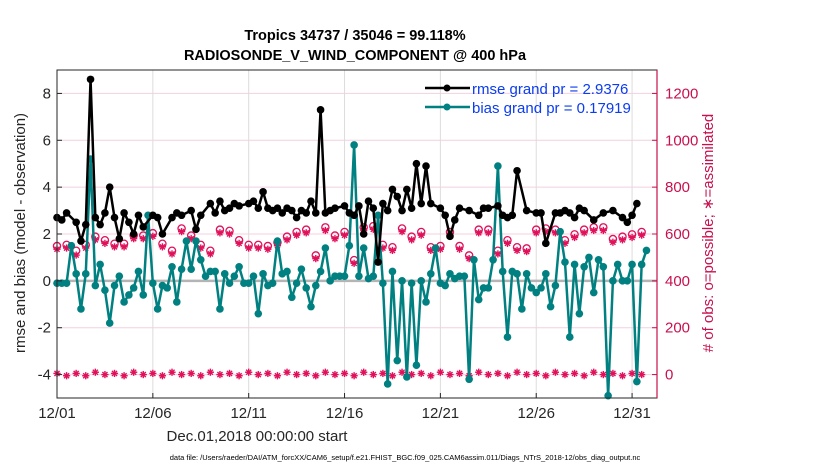 This screenshot has height=470, width=830. Describe the element at coordinates (632, 413) in the screenshot. I see `x-tick-label: 12/31` at that location.